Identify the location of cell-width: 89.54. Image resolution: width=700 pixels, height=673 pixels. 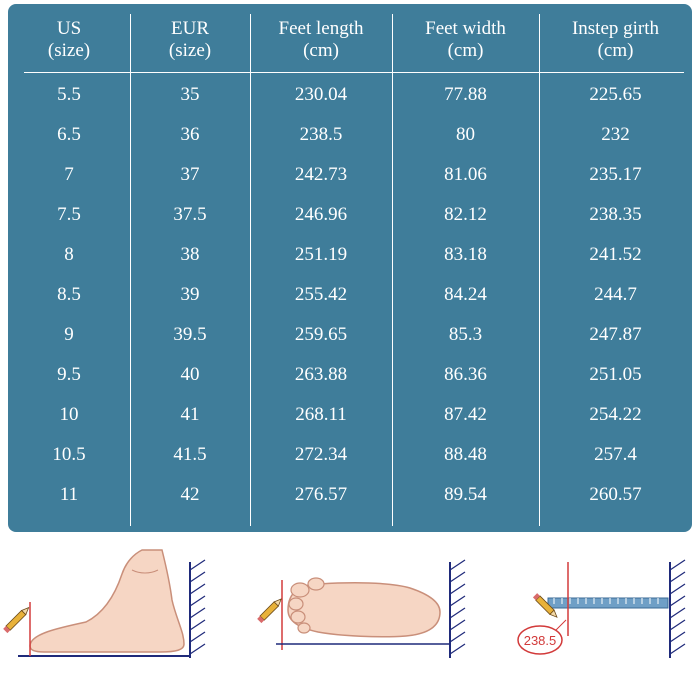
(465, 494).